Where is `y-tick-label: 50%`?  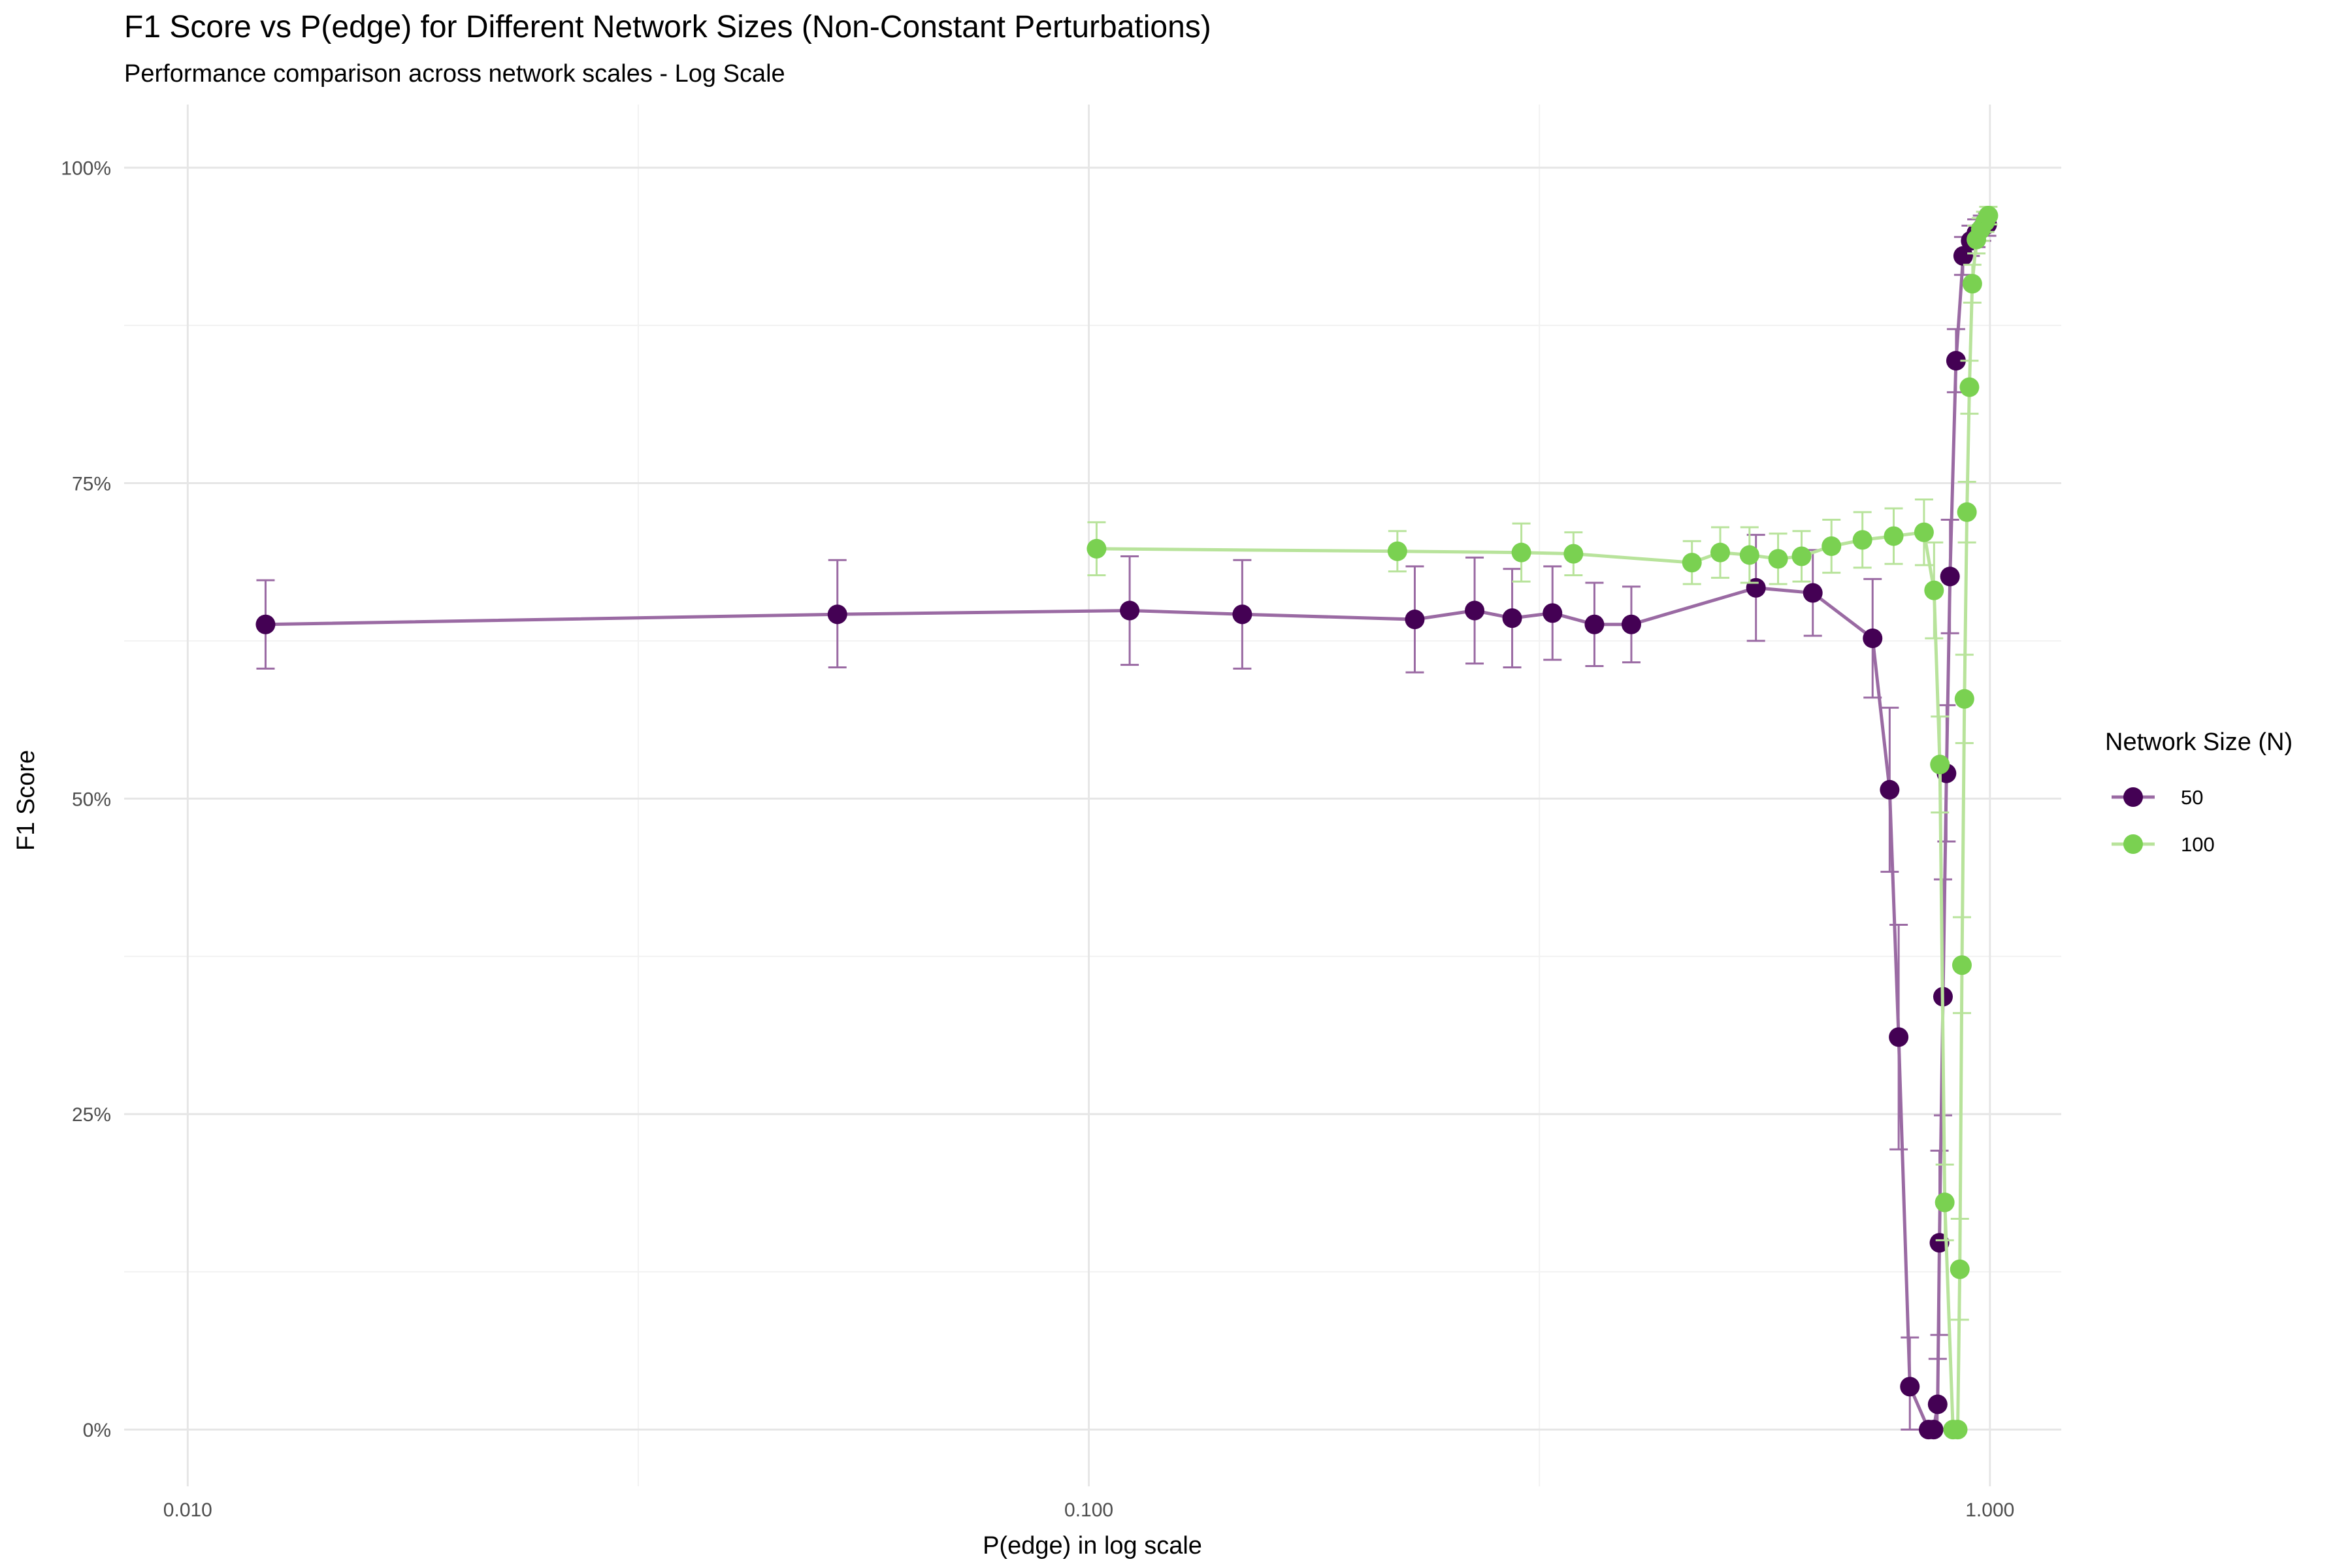
y-tick-label: 50% is located at coordinates (91, 799).